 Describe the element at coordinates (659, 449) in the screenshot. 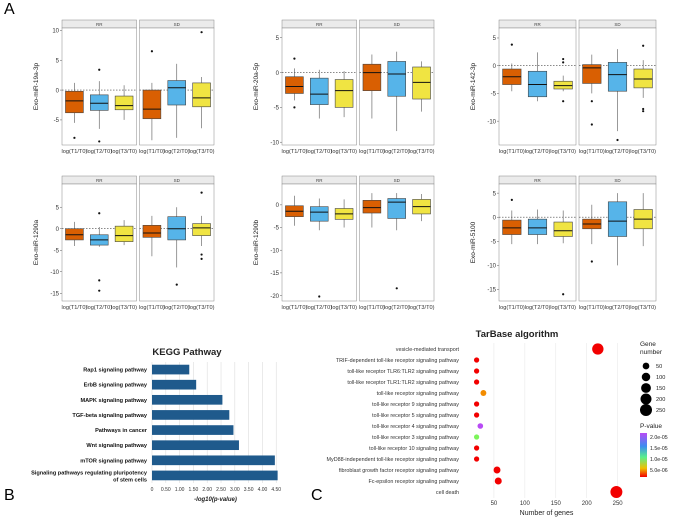

I see `color-legend-label: 1.5e-05` at that location.